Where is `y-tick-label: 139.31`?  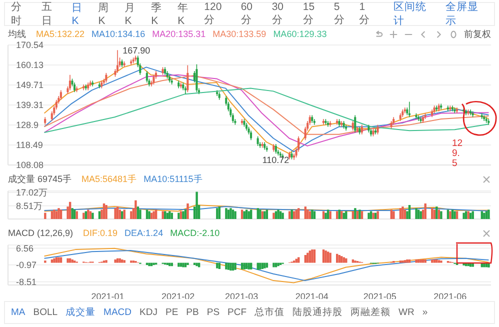 y-tick-label: 139.31 is located at coordinates (30, 105).